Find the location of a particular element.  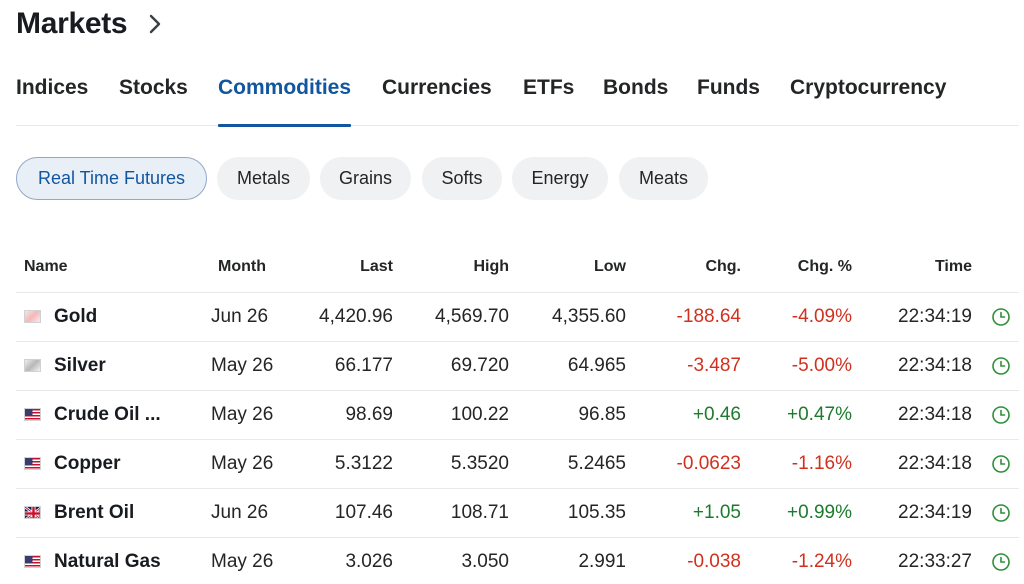

header: Markets is located at coordinates (89, 24).